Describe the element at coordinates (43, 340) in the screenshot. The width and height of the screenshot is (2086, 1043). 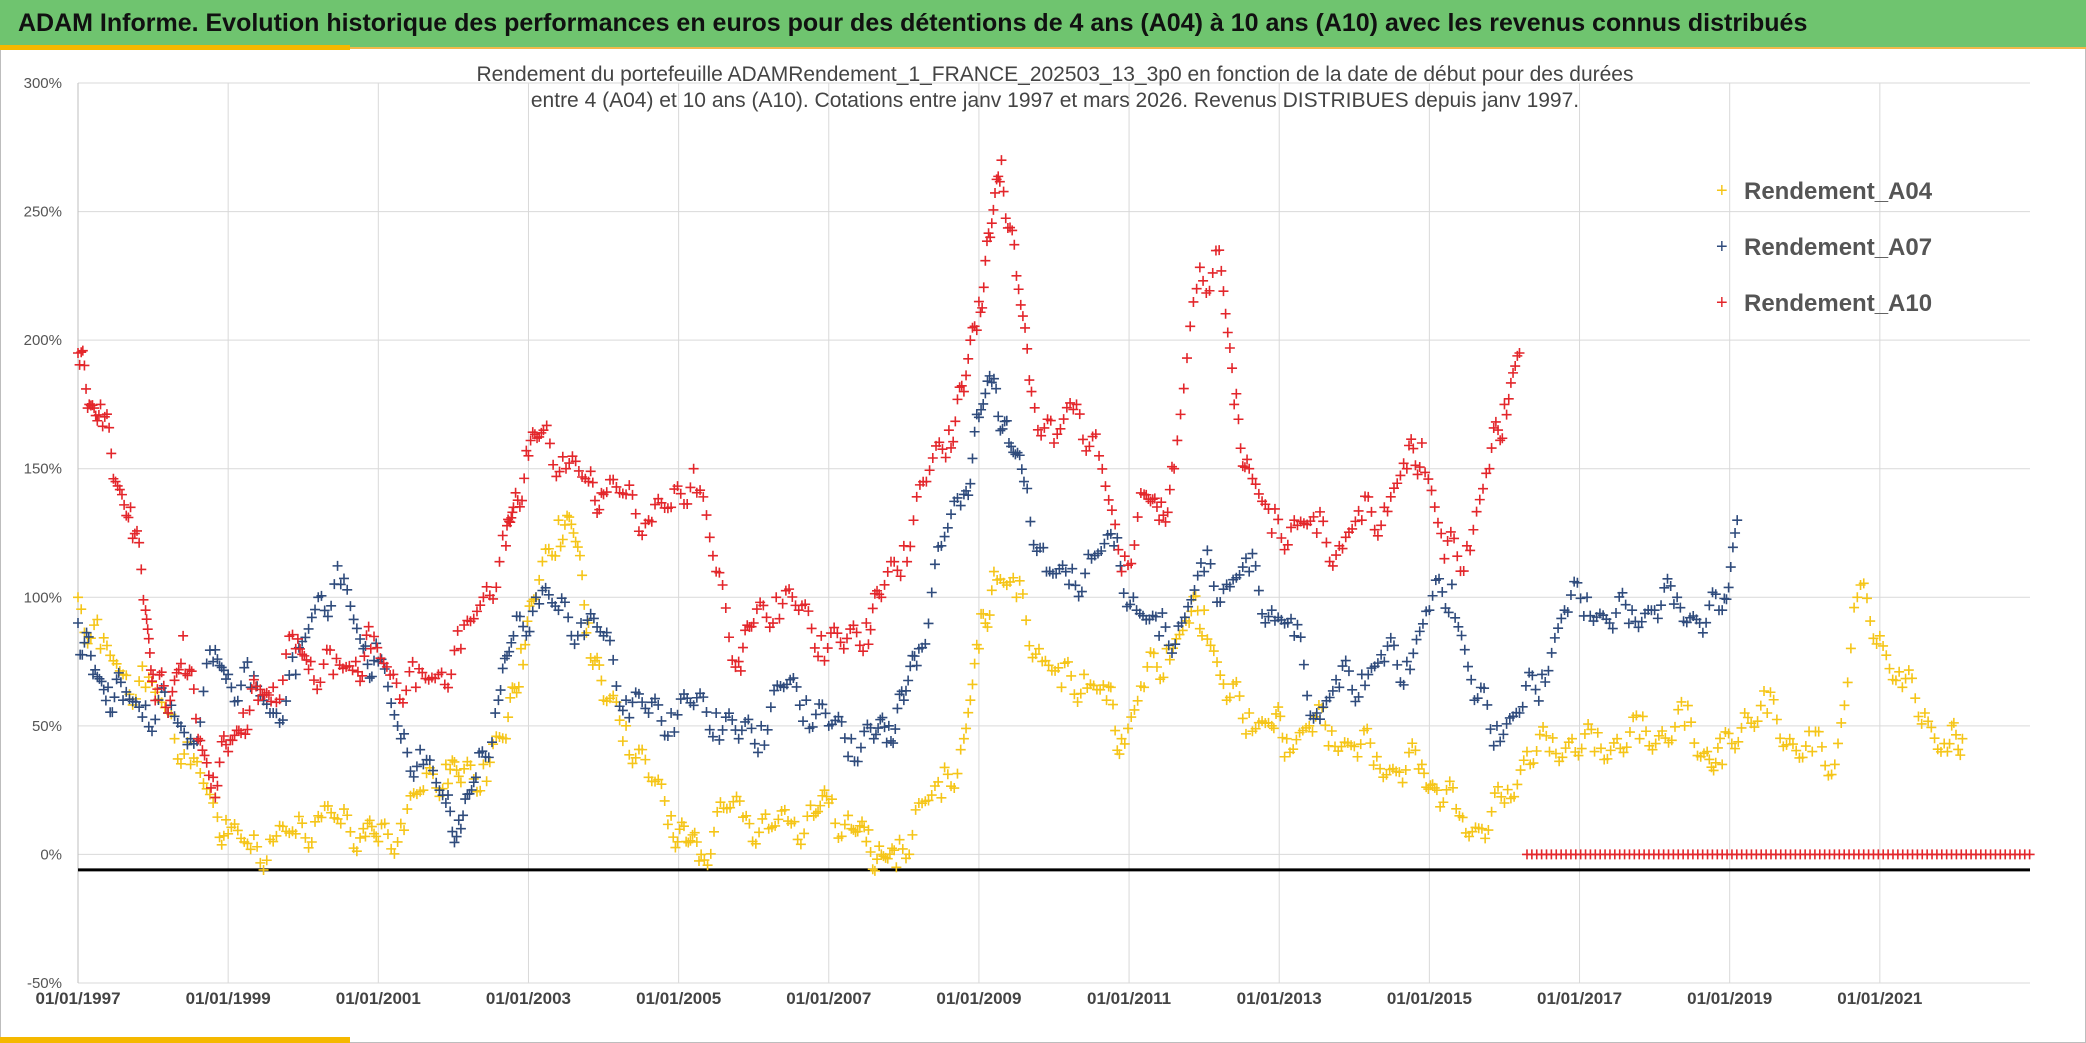
I see `y-tick-label: 200%` at that location.